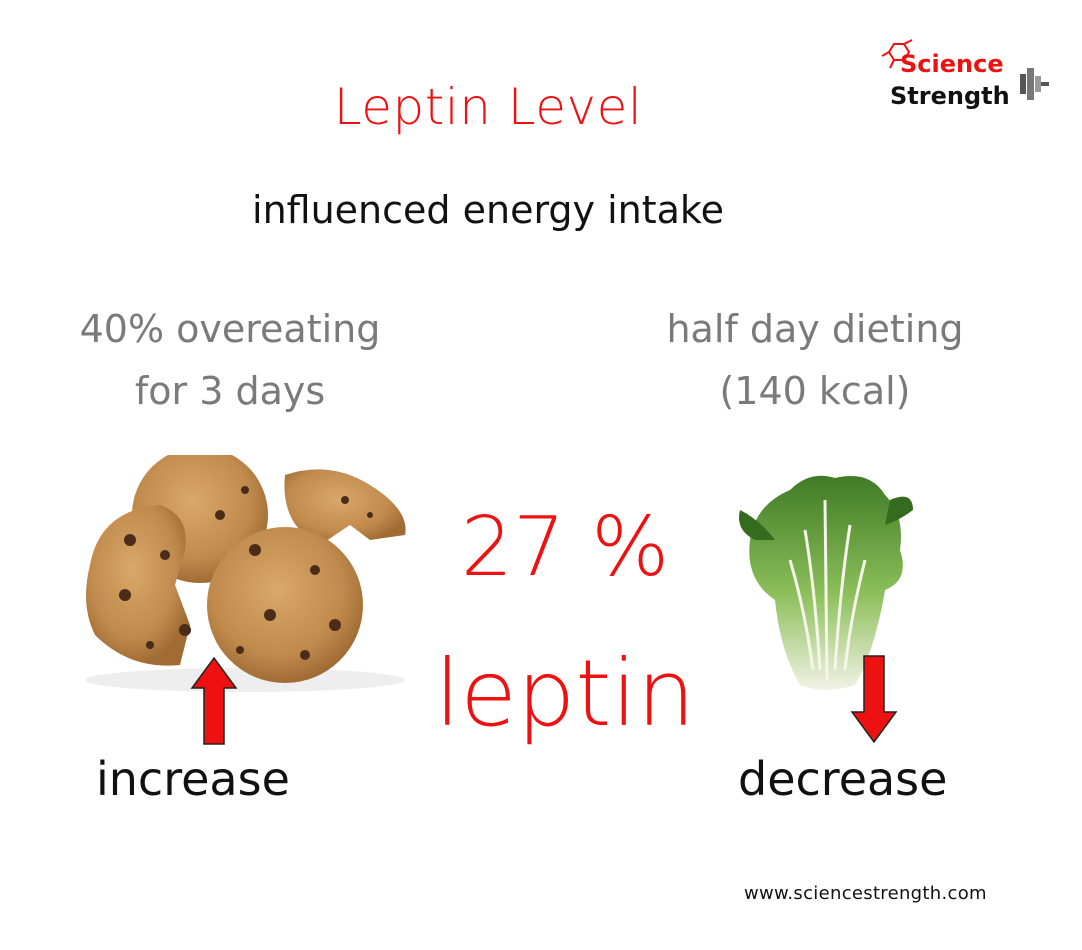 Image resolution: width=1082 pixels, height=950 pixels. Describe the element at coordinates (193, 779) in the screenshot. I see `increase-label: increase` at that location.